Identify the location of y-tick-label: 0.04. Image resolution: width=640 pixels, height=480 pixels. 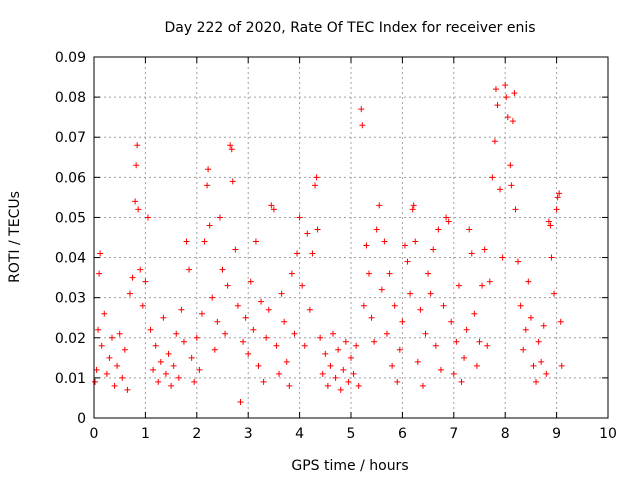
(70, 259).